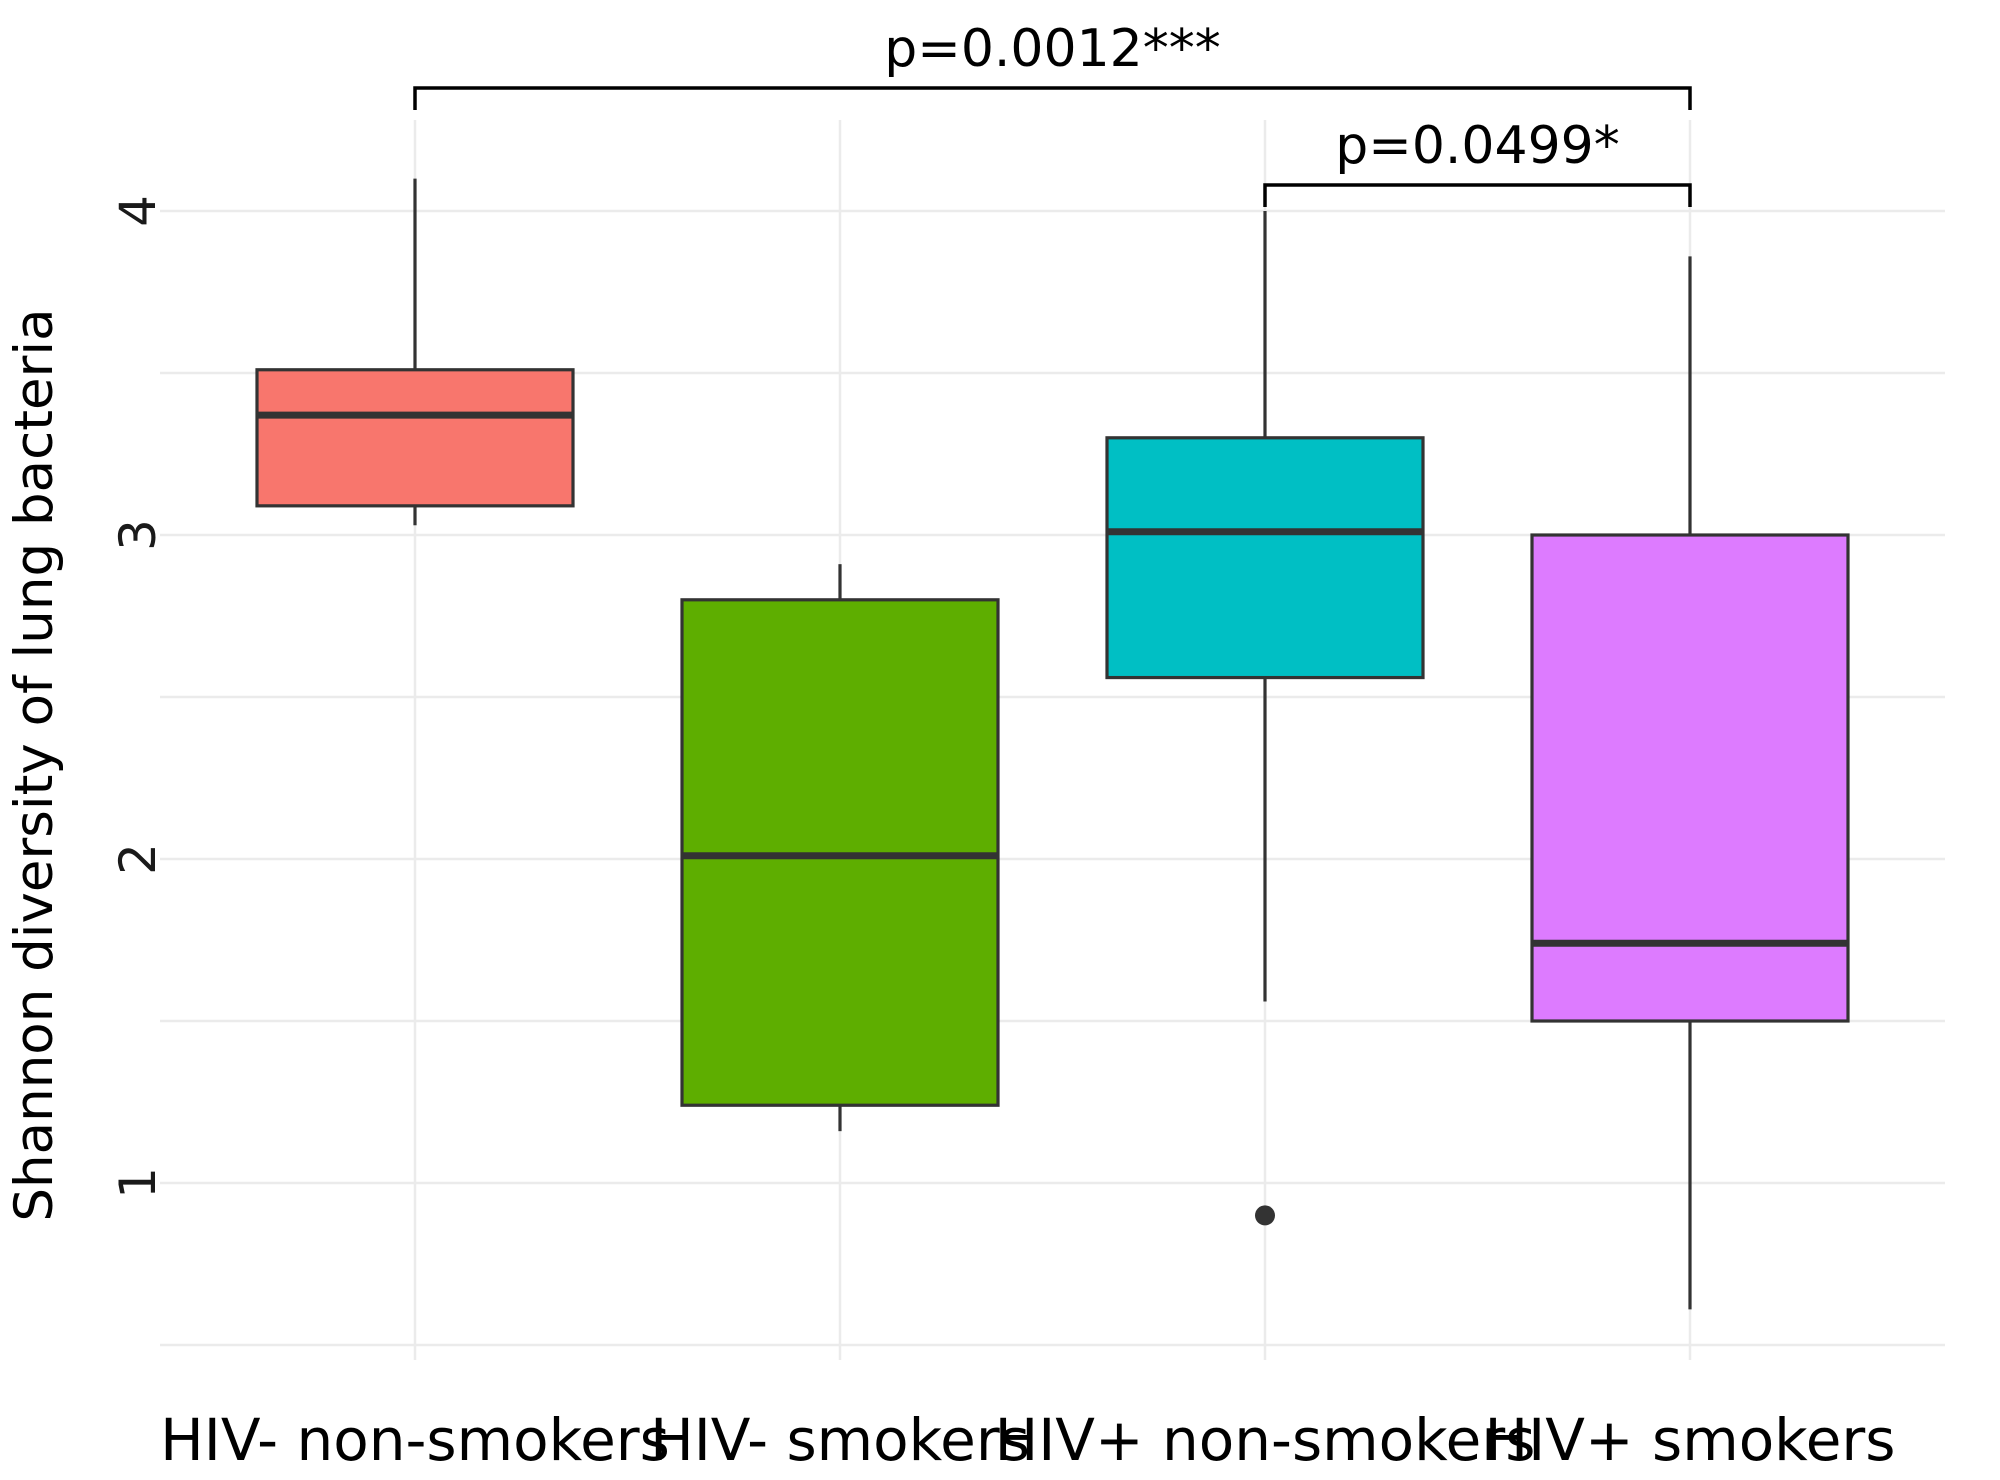 This screenshot has height=1480, width=2000. What do you see at coordinates (1052, 49) in the screenshot?
I see `p-value-label: p=0.0012***` at bounding box center [1052, 49].